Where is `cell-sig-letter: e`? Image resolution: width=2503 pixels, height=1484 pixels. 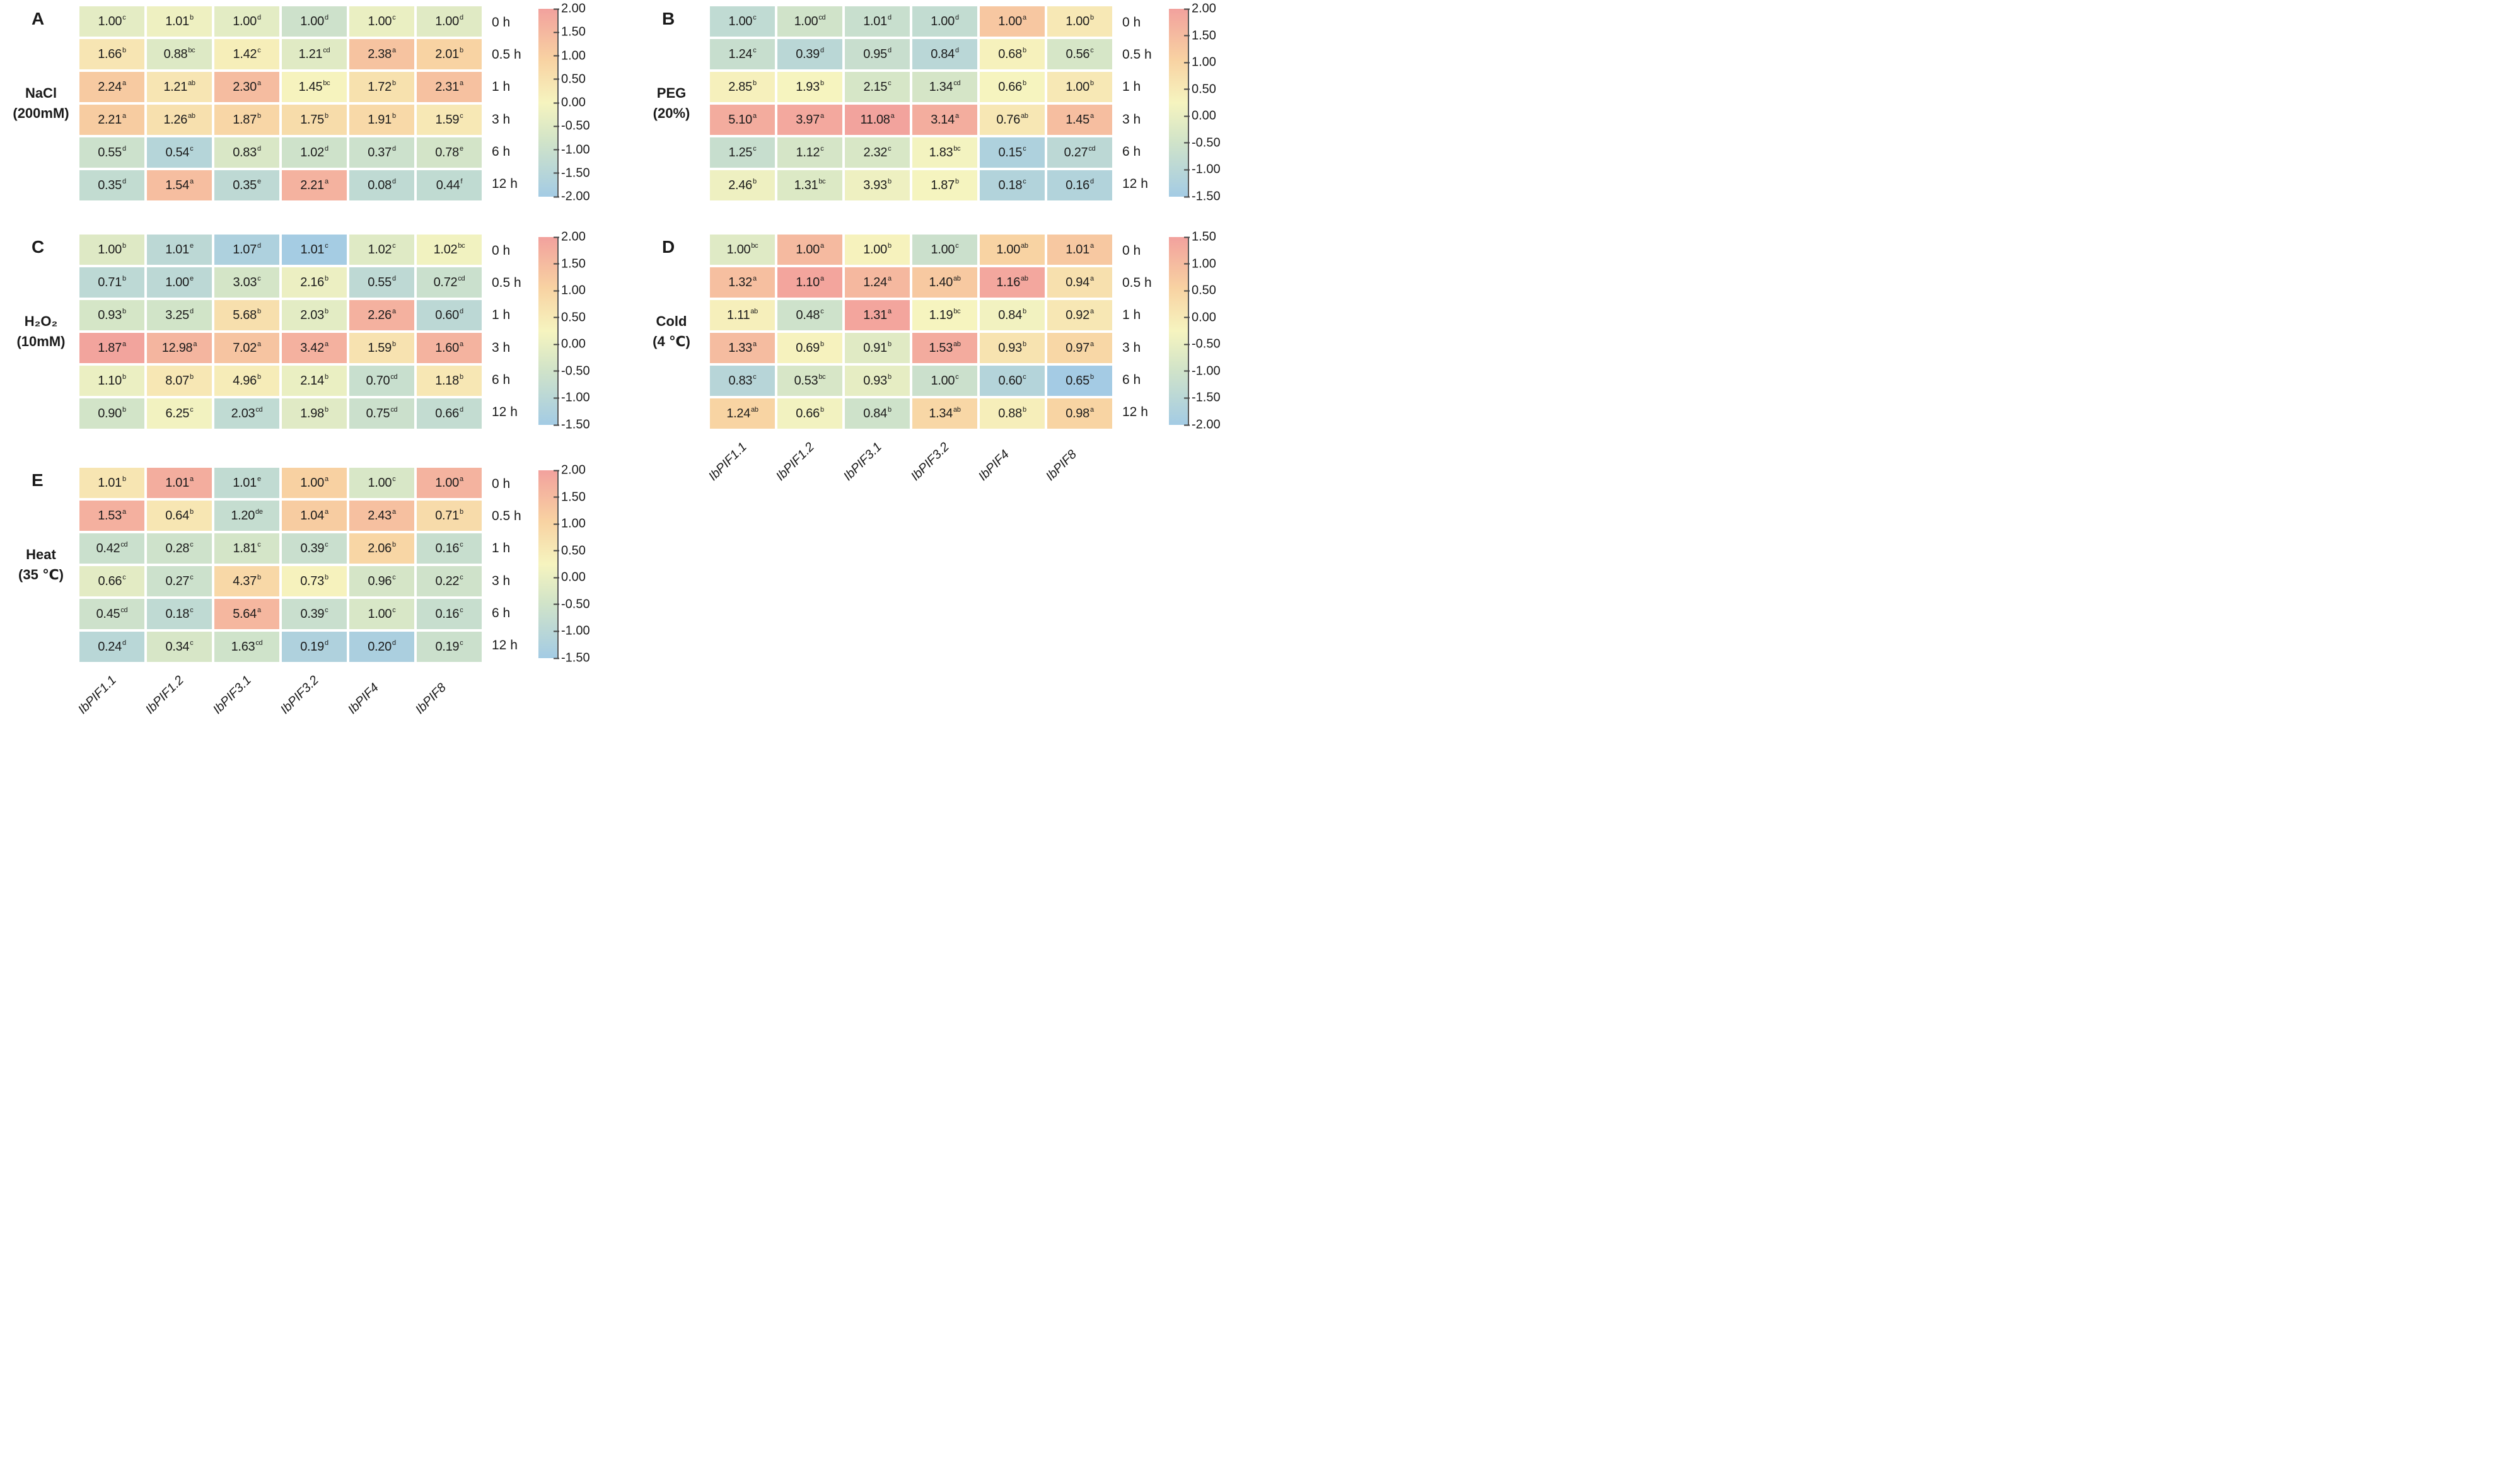
cell-sig-letter: e is located at coordinates (192, 245).